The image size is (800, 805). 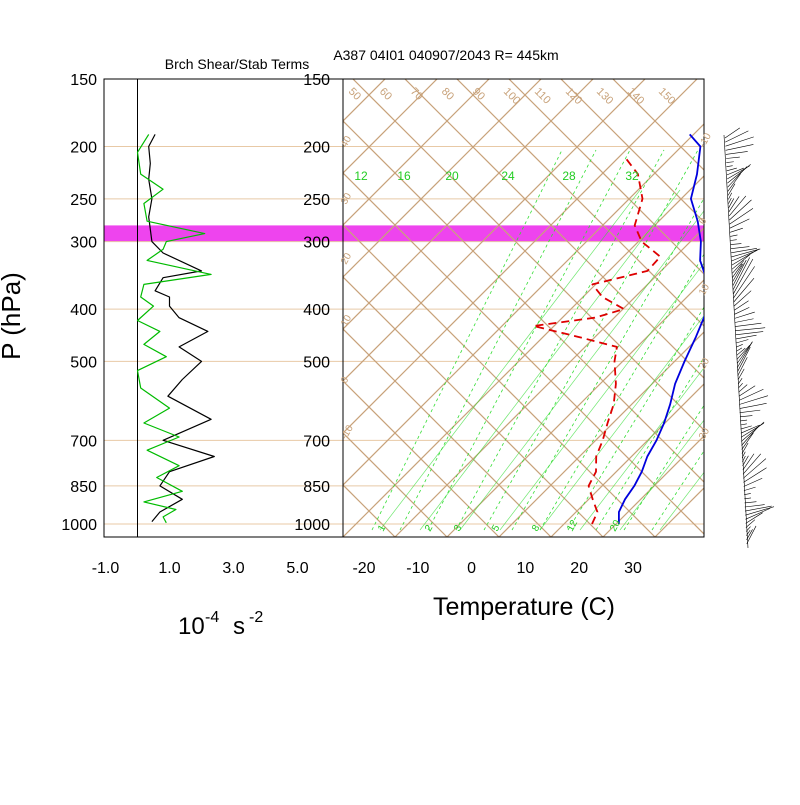 I want to click on unit-seconds-exponent: -2, so click(x=256, y=617).